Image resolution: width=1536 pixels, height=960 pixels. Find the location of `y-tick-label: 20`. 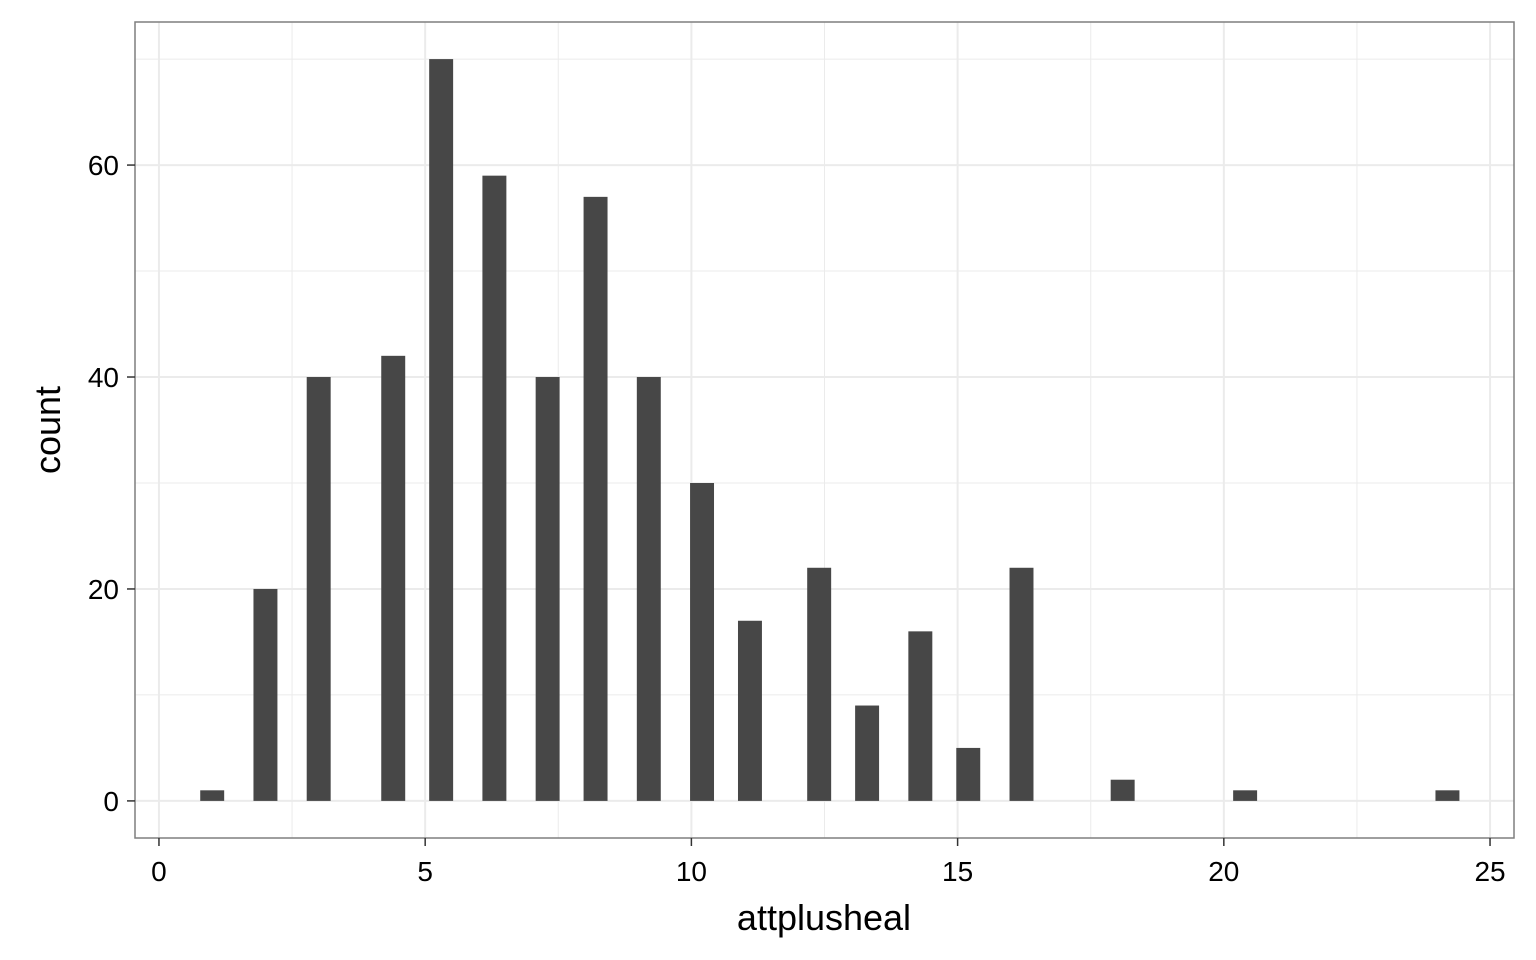

y-tick-label: 20 is located at coordinates (103, 589).